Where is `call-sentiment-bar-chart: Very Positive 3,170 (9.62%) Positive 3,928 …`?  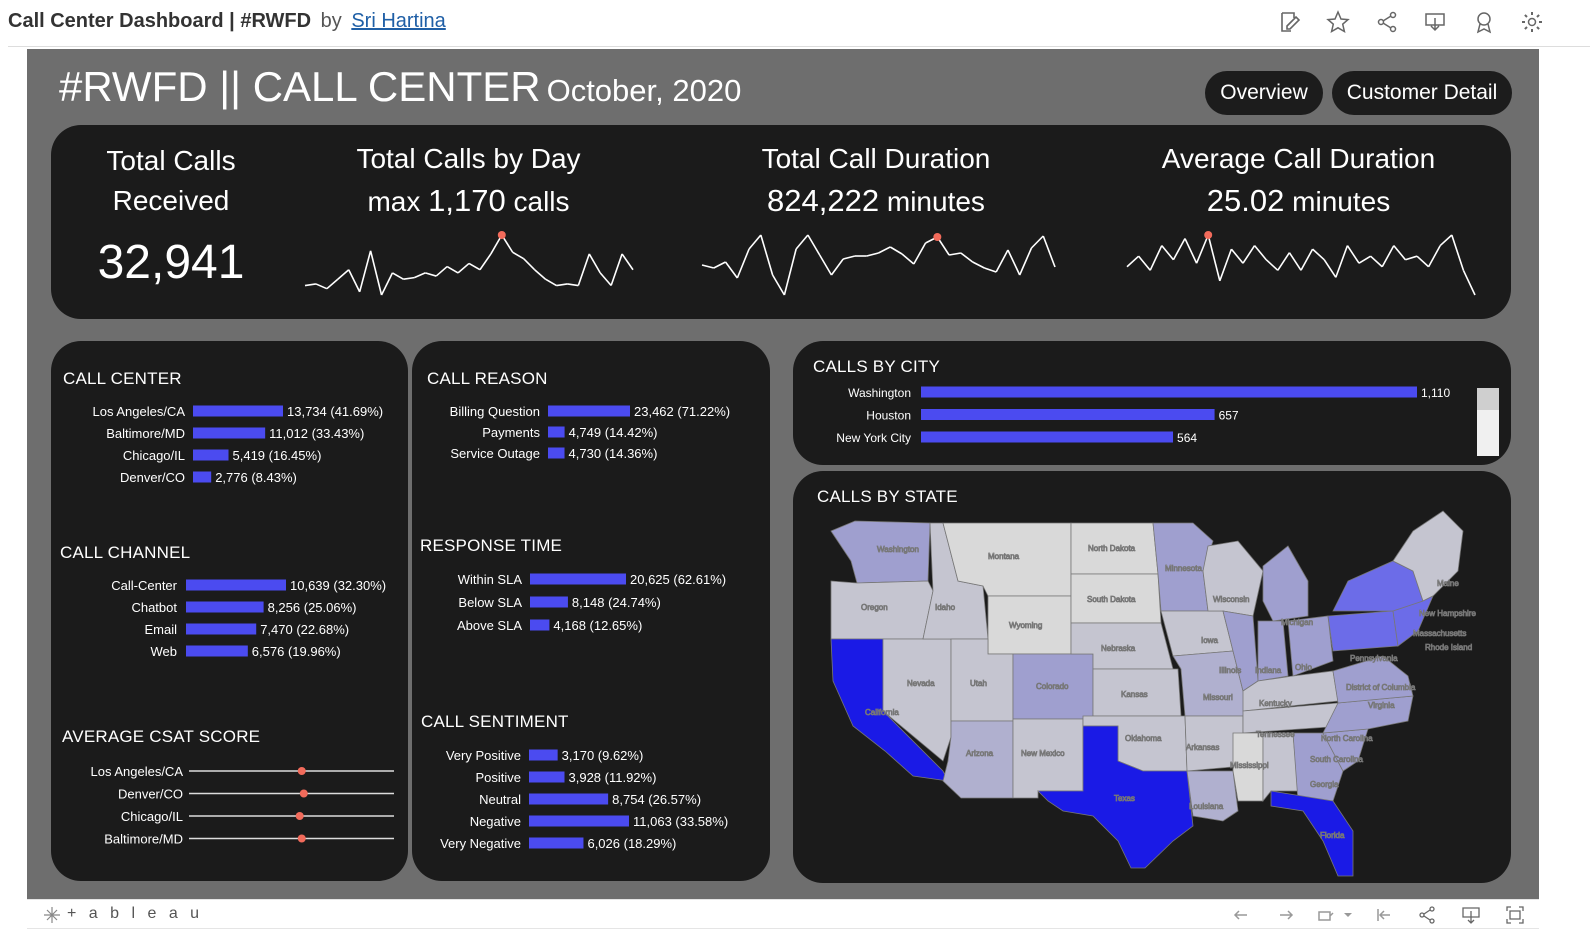 call-sentiment-bar-chart: Very Positive 3,170 (9.62%) Positive 3,928 … is located at coordinates (584, 799).